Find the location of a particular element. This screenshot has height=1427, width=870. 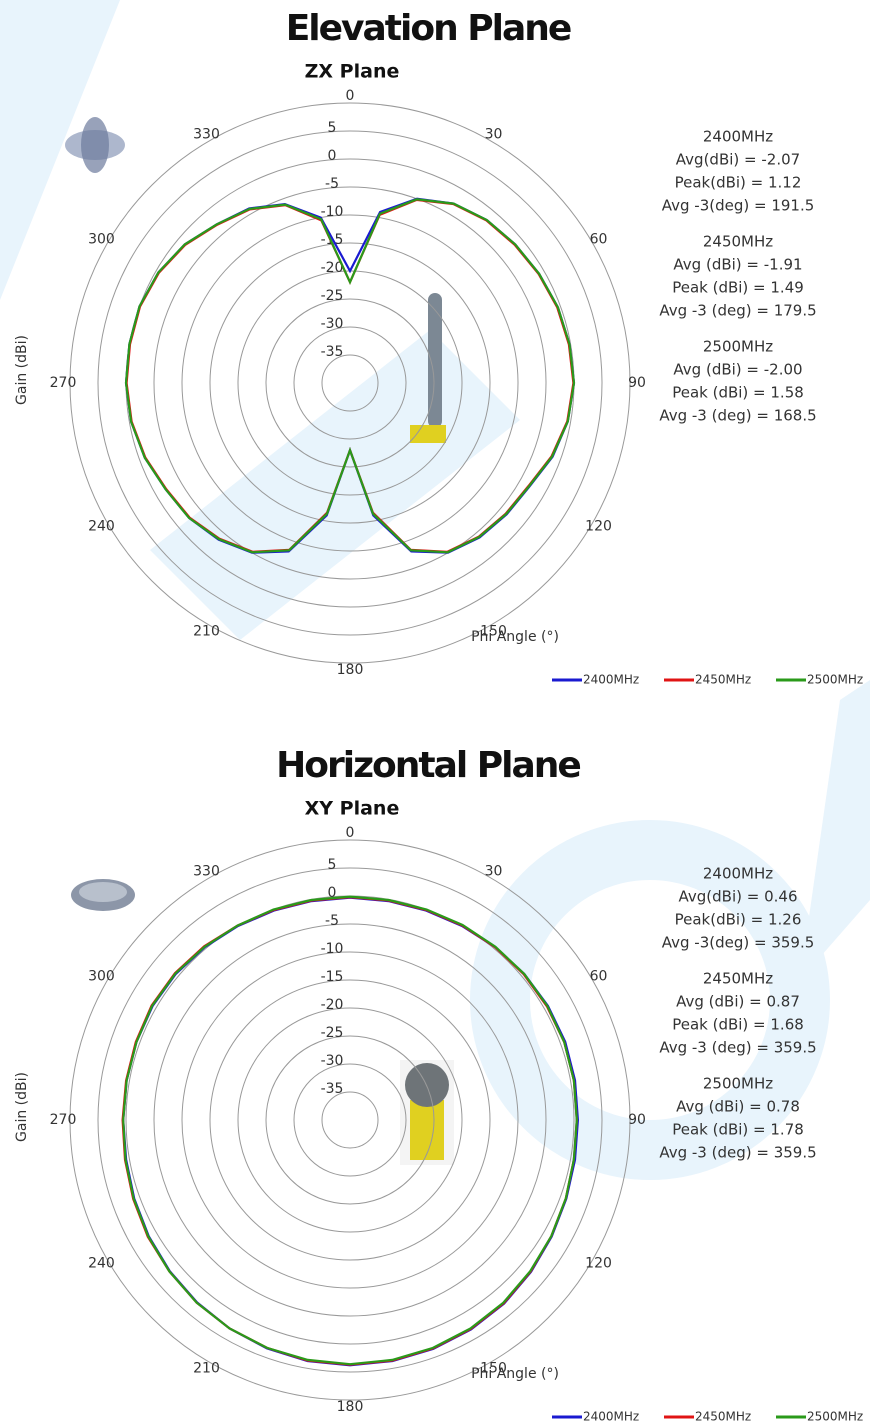

annotation: Peak(dBi) = 1.26 is located at coordinates (738, 920).